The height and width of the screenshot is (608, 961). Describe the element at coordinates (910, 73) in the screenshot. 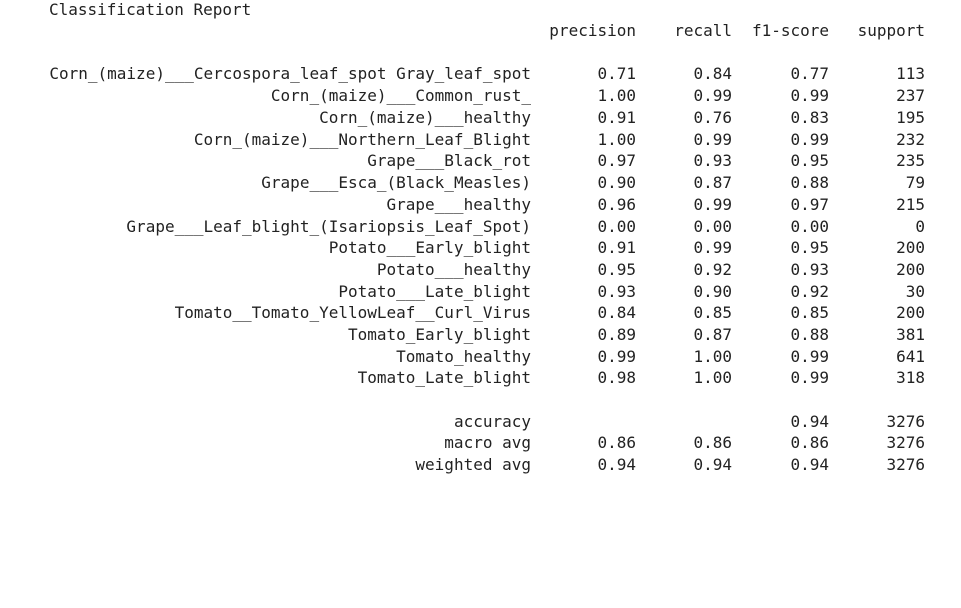

I see `row-support: 113` at that location.